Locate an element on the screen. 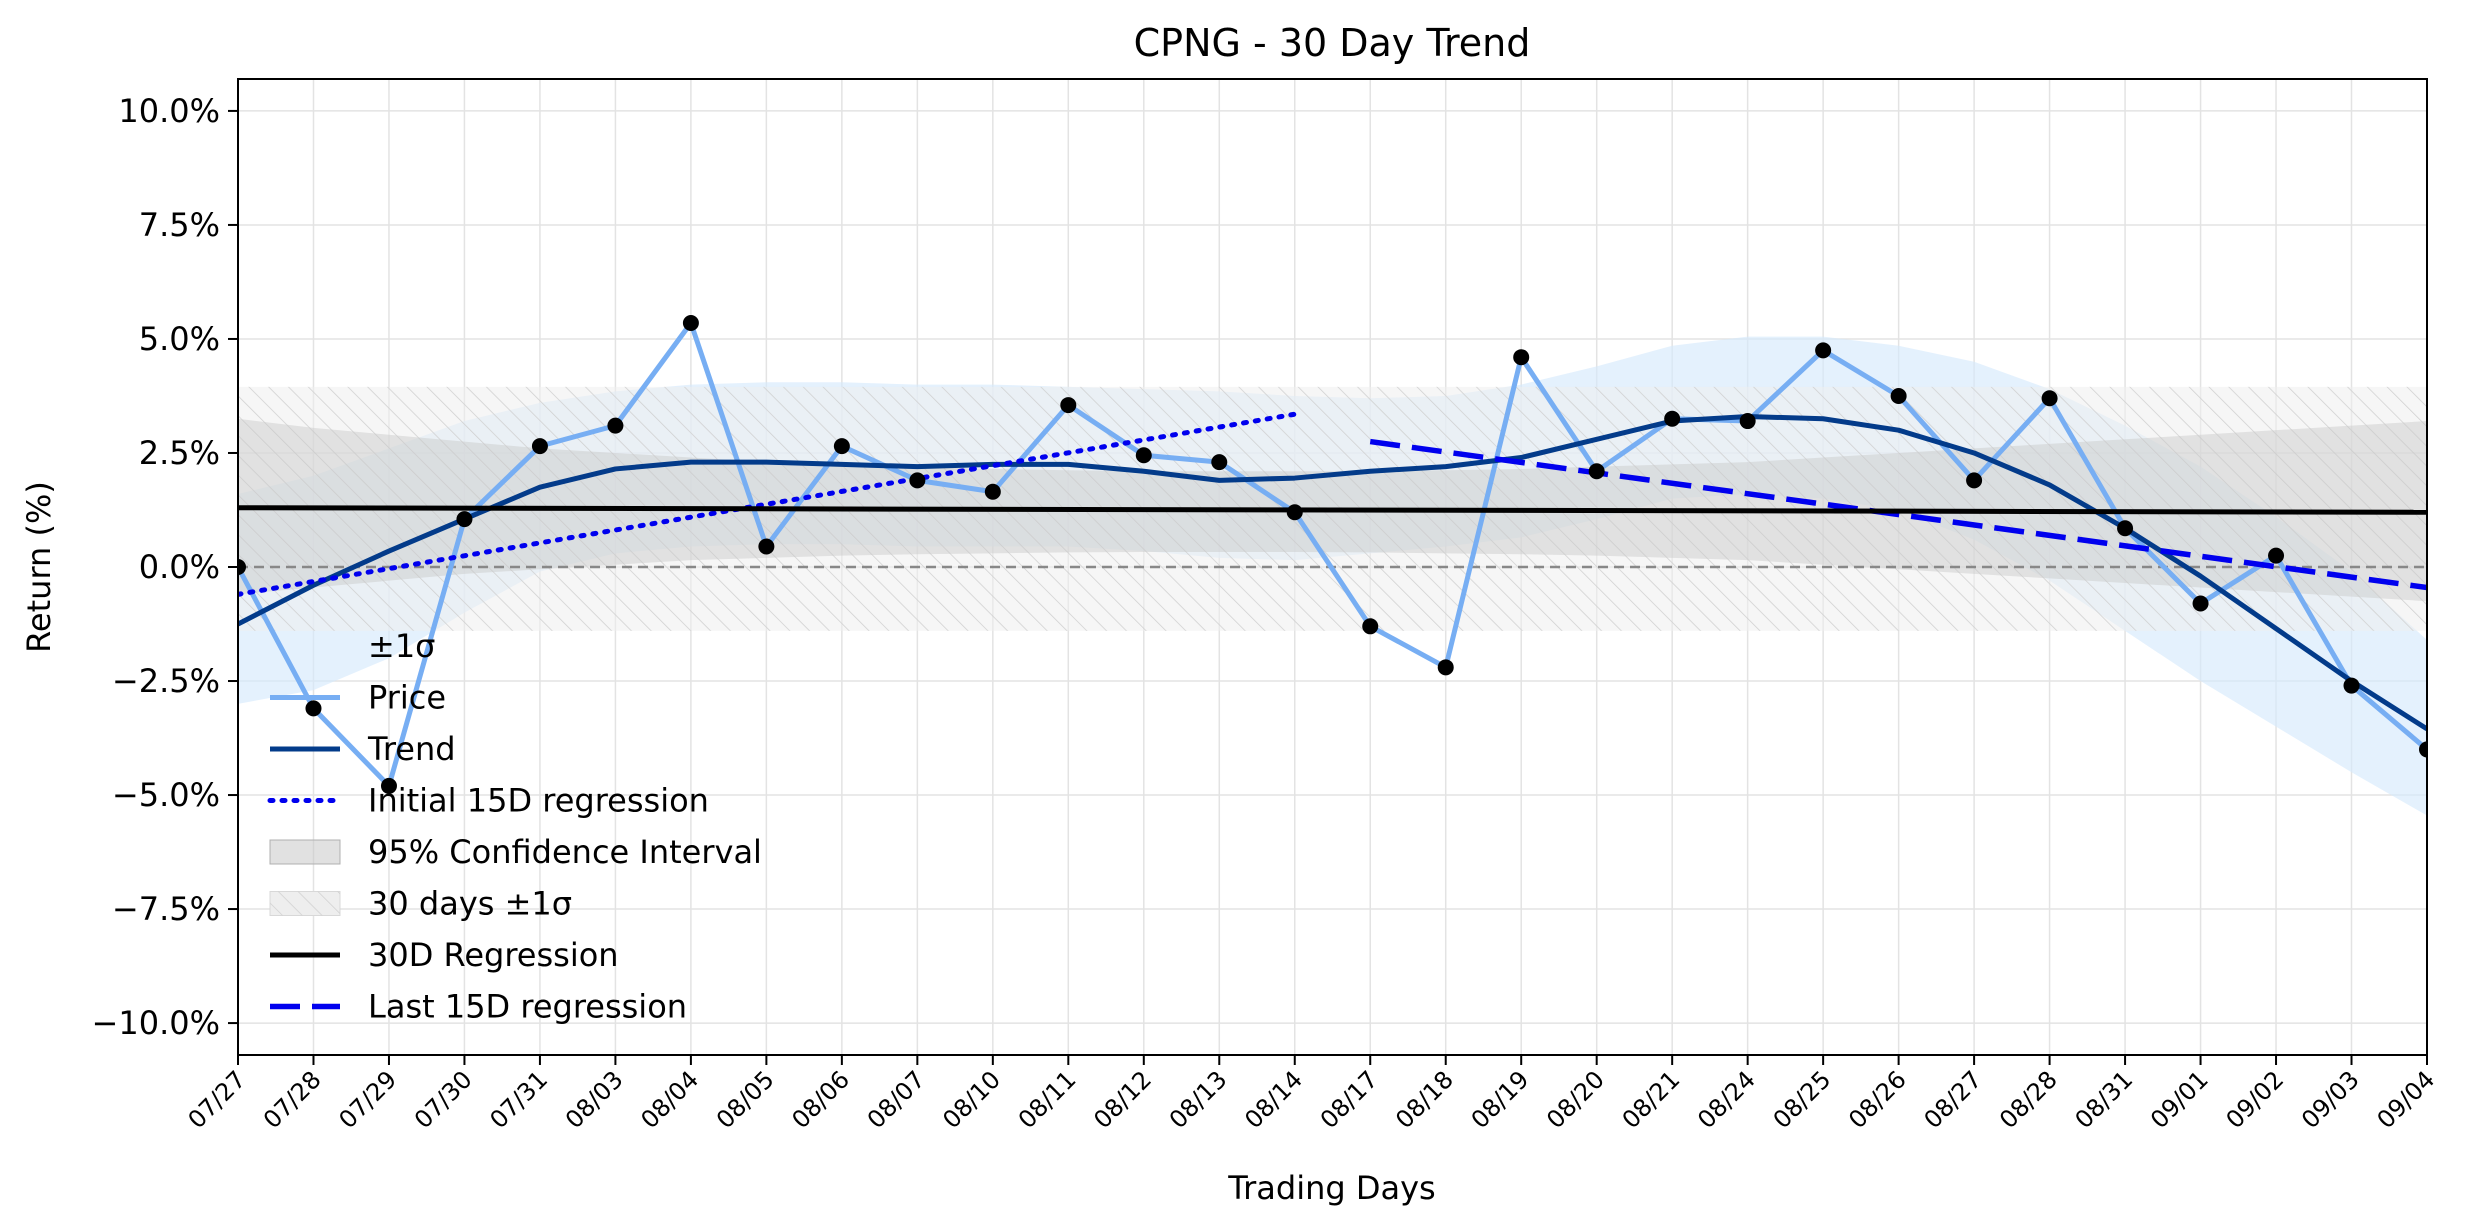 The image size is (2474, 1224). legend-label: Last 15D regression is located at coordinates (527, 1007).